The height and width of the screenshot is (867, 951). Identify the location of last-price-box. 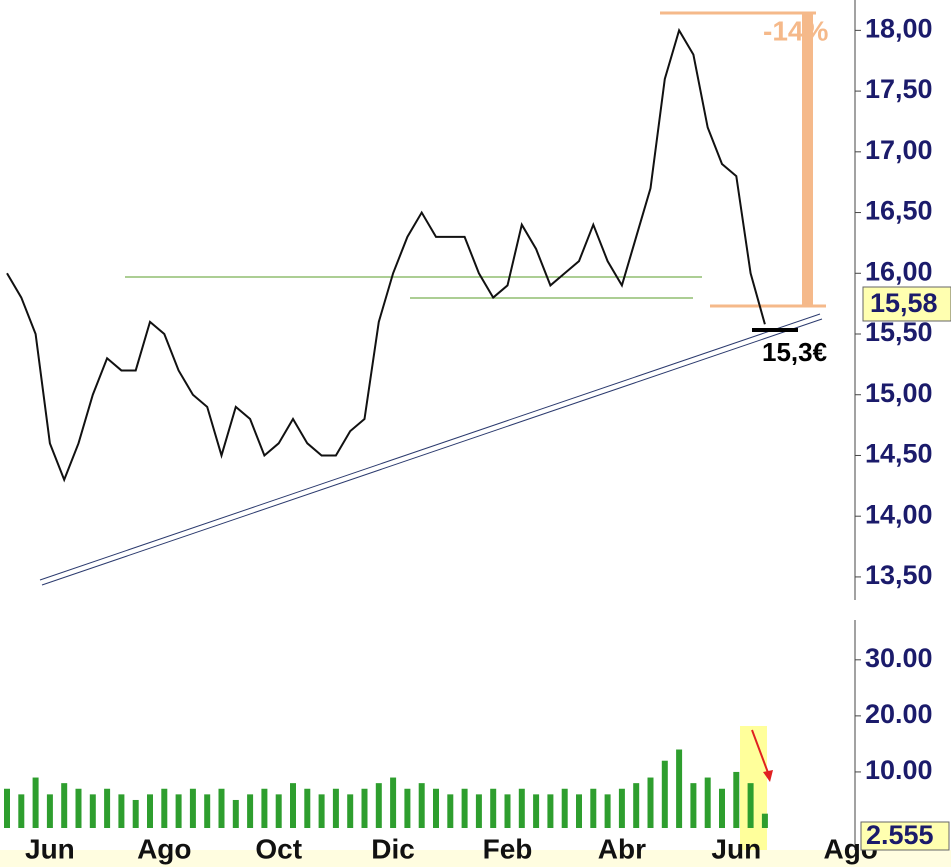
(906, 304).